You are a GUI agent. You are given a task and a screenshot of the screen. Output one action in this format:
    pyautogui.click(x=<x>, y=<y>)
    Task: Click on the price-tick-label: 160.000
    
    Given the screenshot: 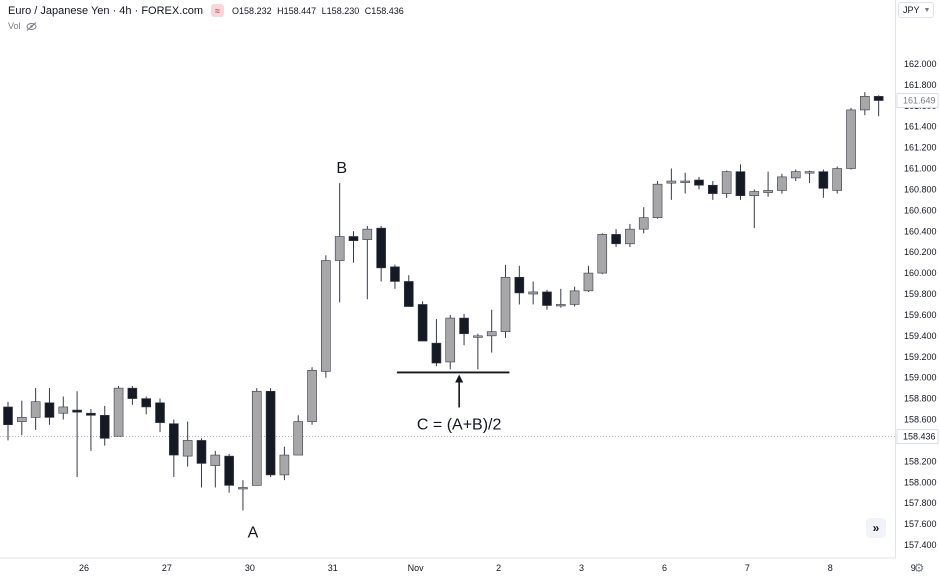 What is the action you would take?
    pyautogui.click(x=920, y=273)
    